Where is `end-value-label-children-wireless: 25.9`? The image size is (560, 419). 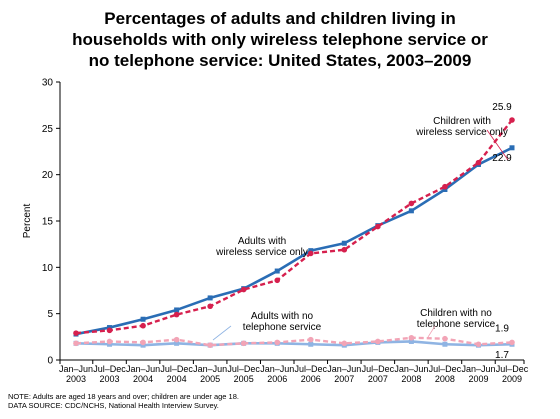
end-value-label-children-wireless: 25.9 is located at coordinates (502, 107).